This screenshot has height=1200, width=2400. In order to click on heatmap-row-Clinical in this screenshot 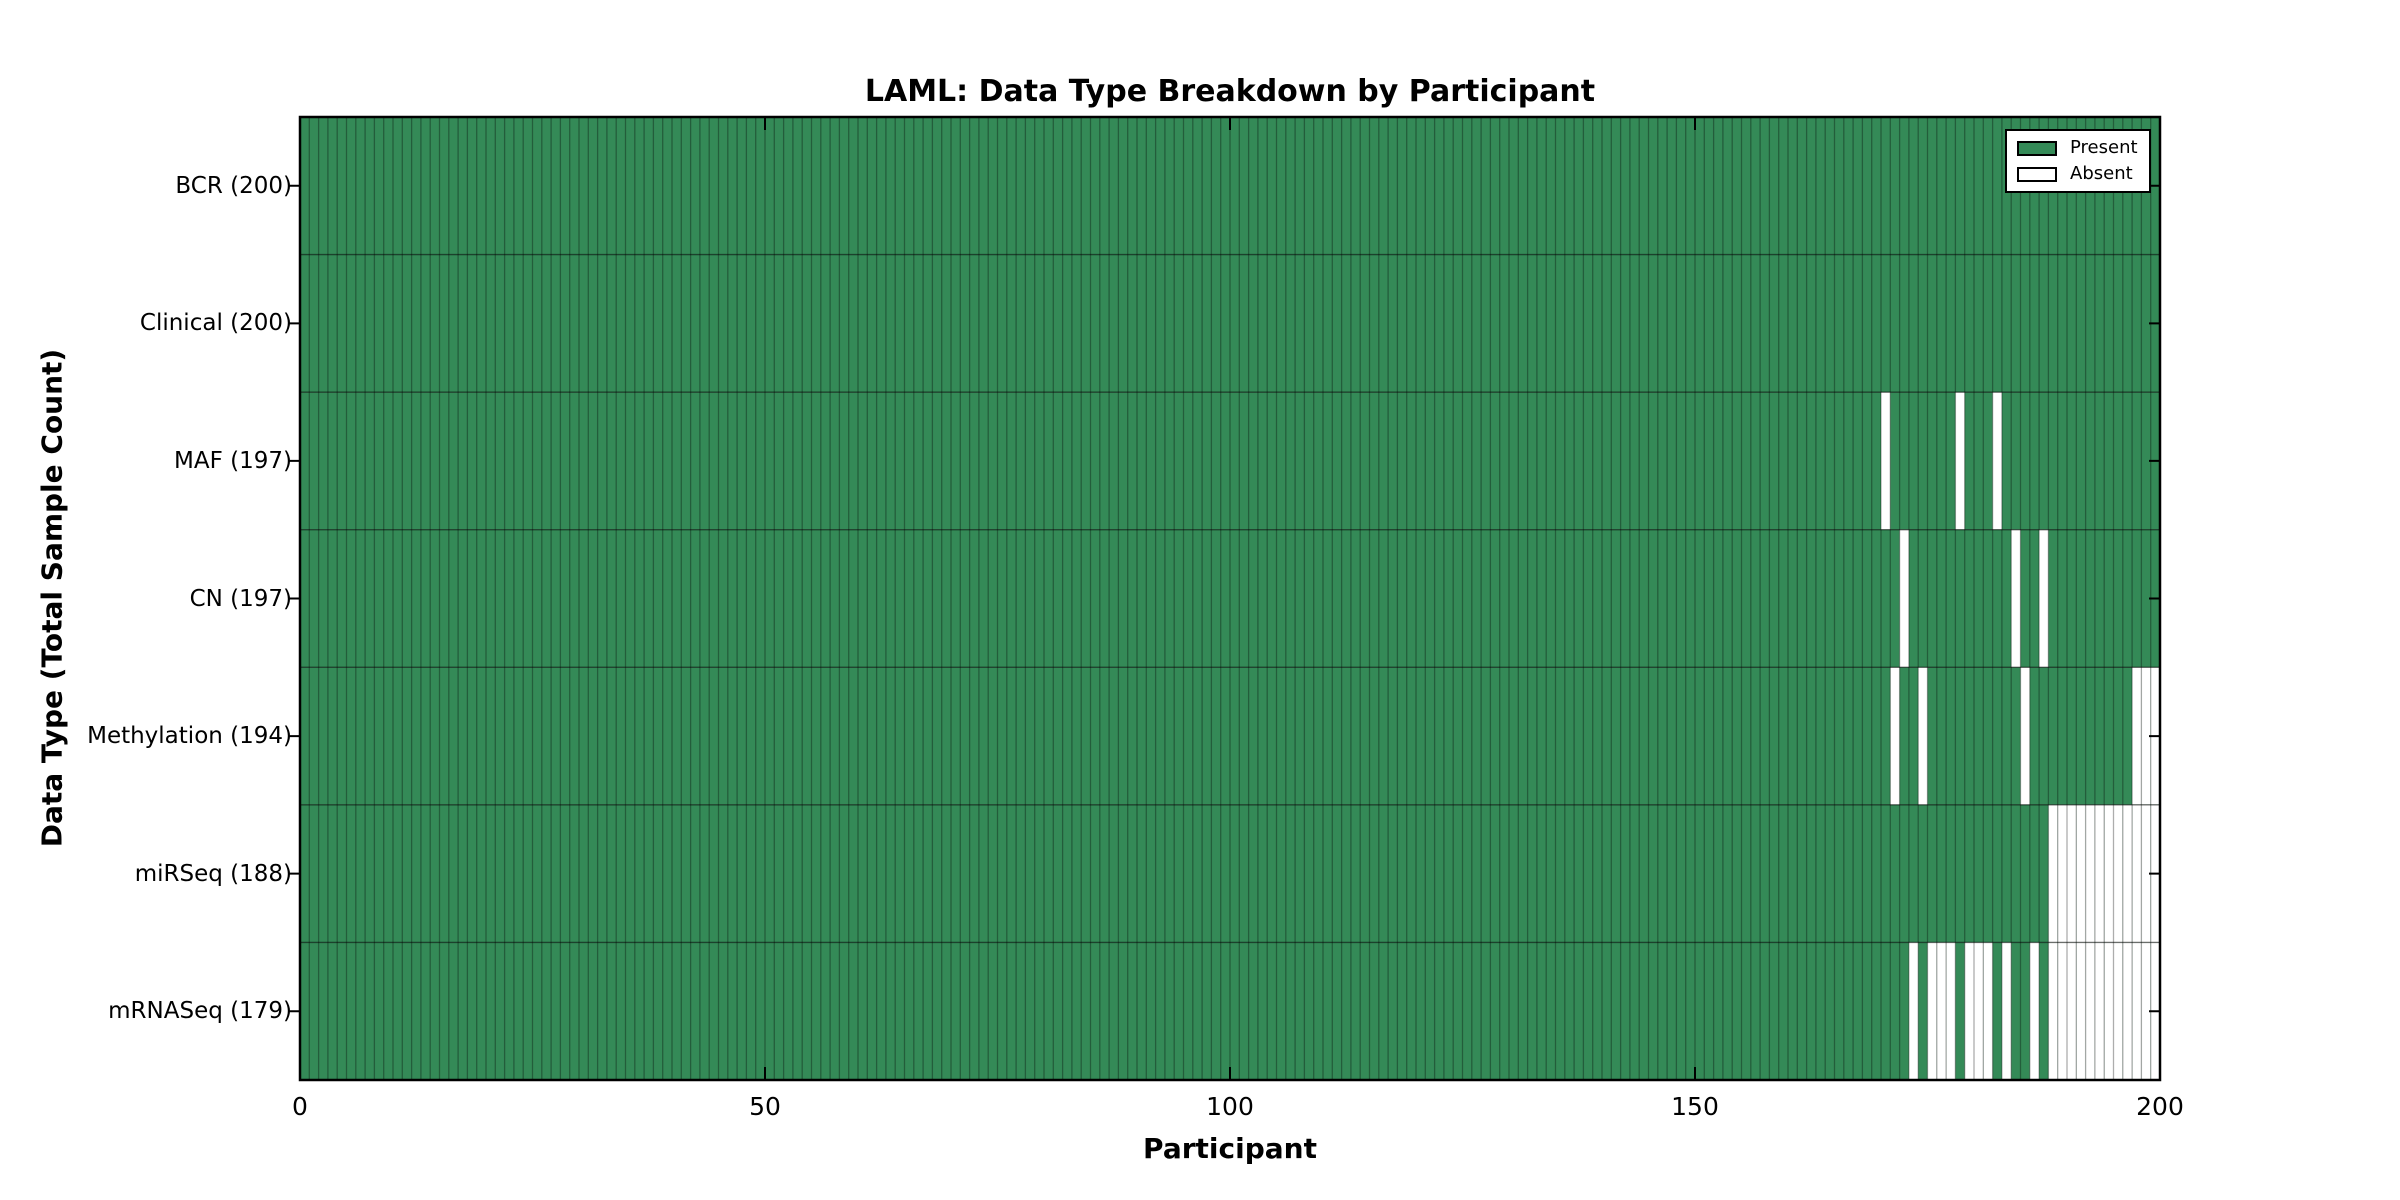, I will do `click(1230, 323)`.